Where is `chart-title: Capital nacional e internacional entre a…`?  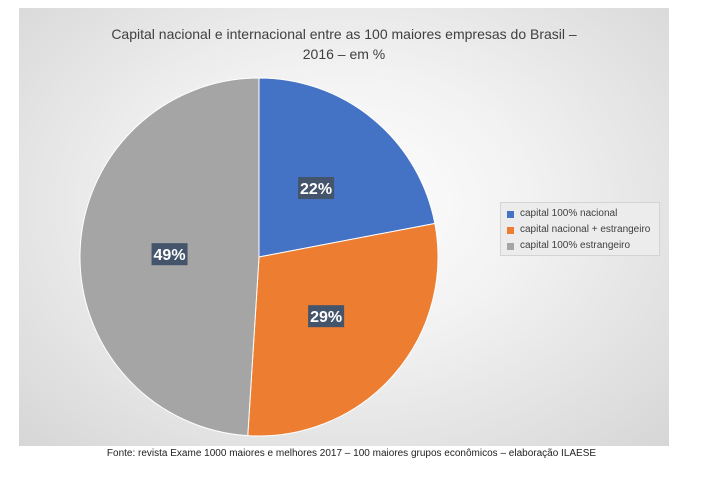
chart-title: Capital nacional e internacional entre a… is located at coordinates (344, 44).